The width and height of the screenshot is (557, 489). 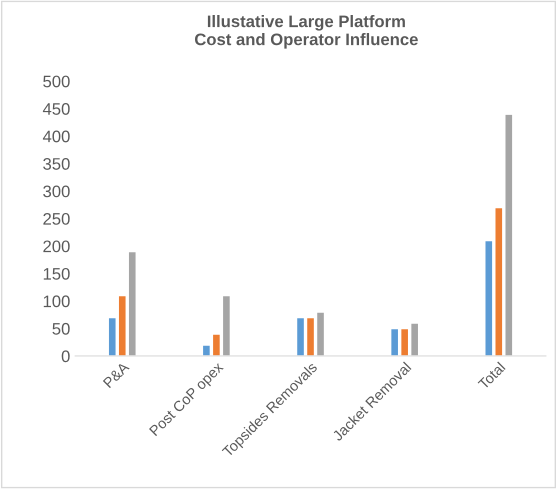 What do you see at coordinates (66, 356) in the screenshot?
I see `y-tick-label: 0` at bounding box center [66, 356].